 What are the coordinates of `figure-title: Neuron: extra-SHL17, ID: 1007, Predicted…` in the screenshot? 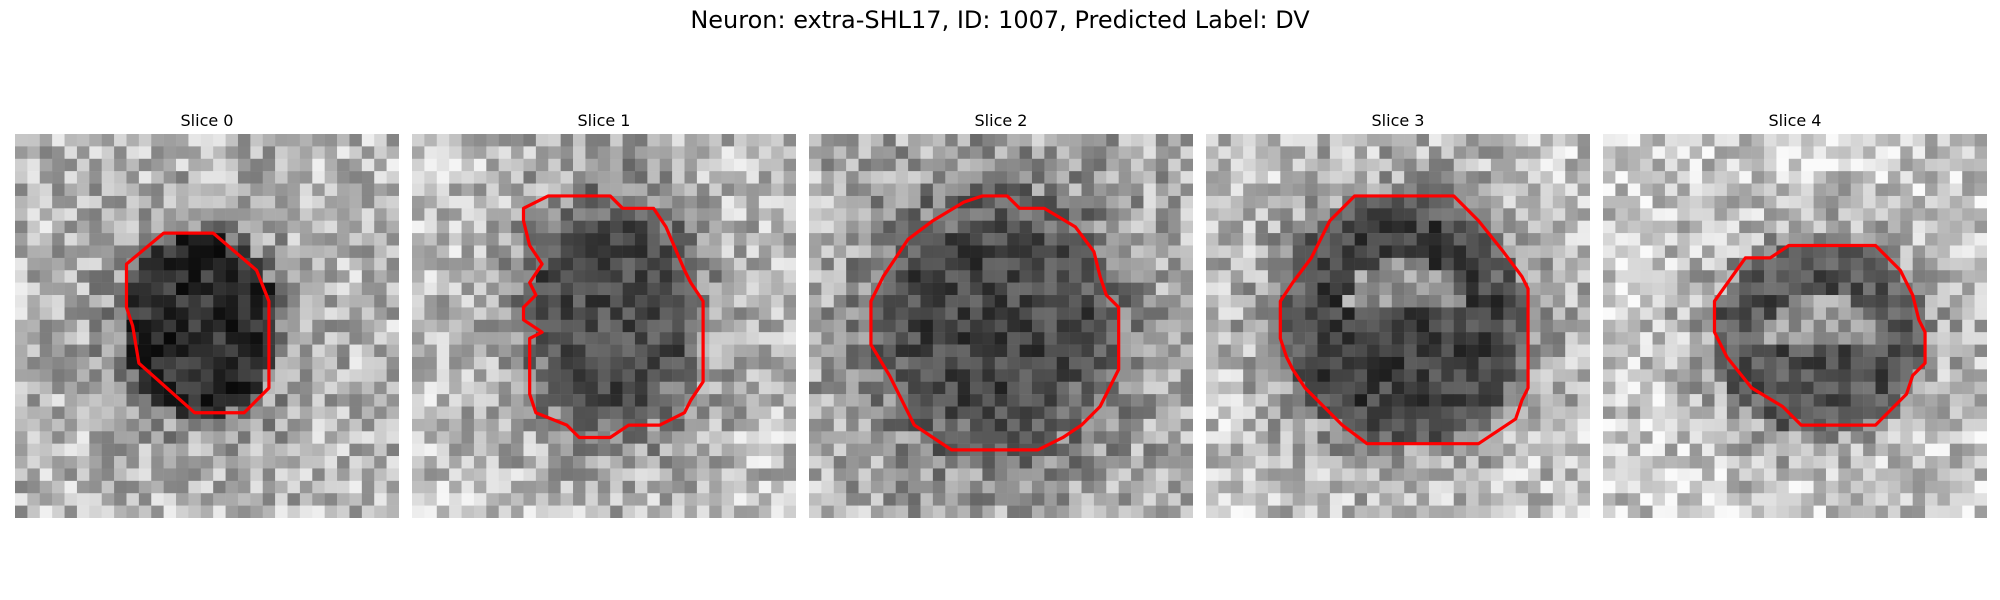 It's located at (1000, 20).